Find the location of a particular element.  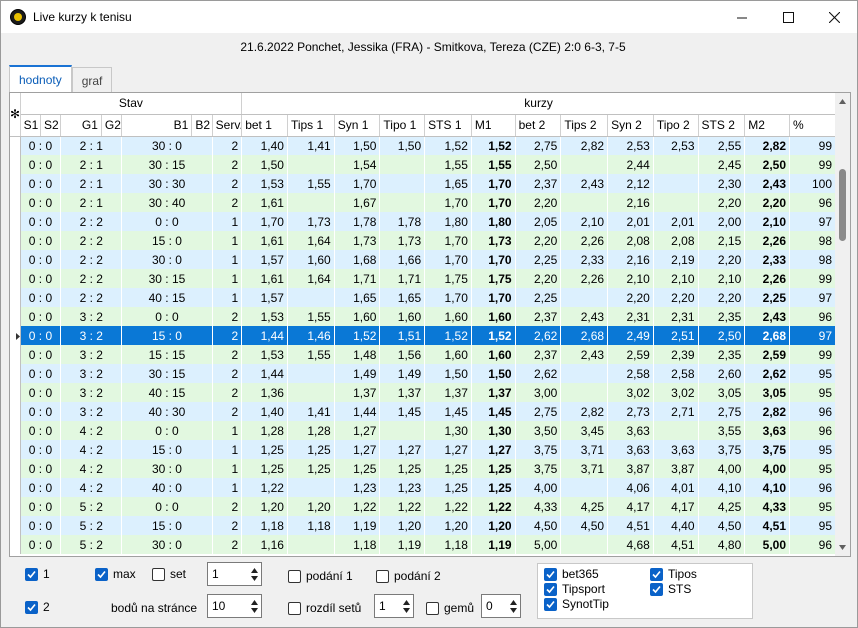

cell-tipo1: 1,27 is located at coordinates (402, 449).